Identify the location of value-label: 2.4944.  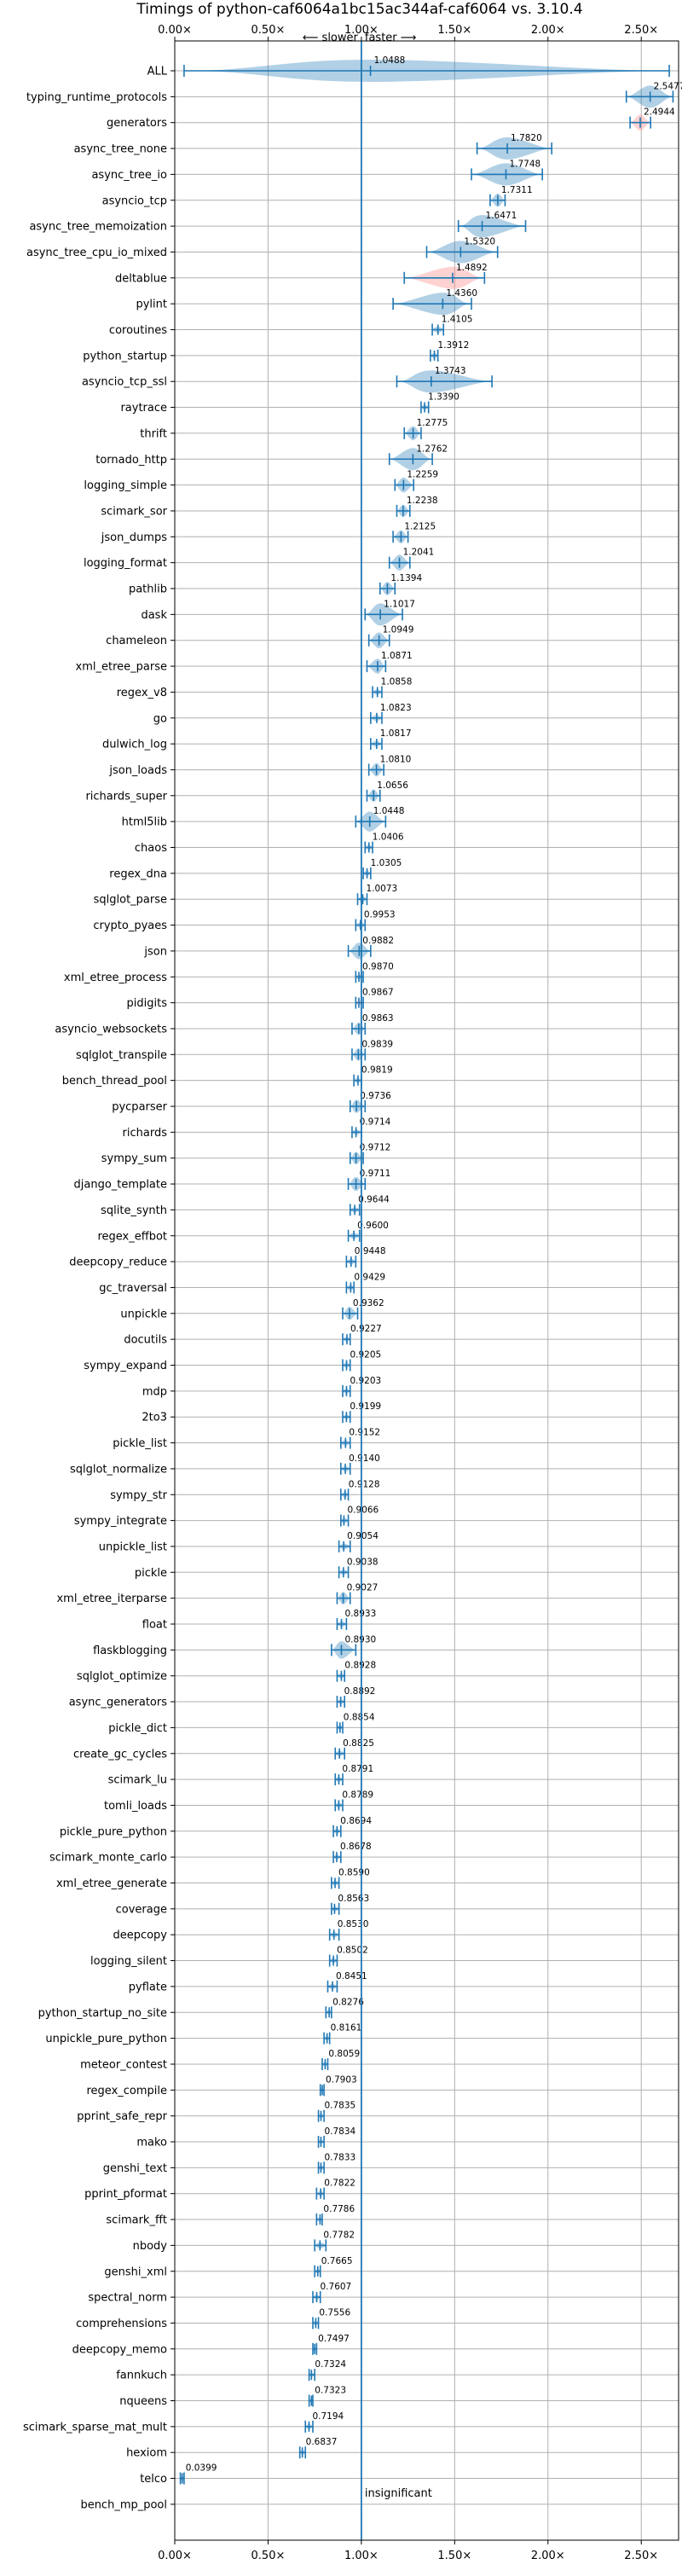
(659, 112).